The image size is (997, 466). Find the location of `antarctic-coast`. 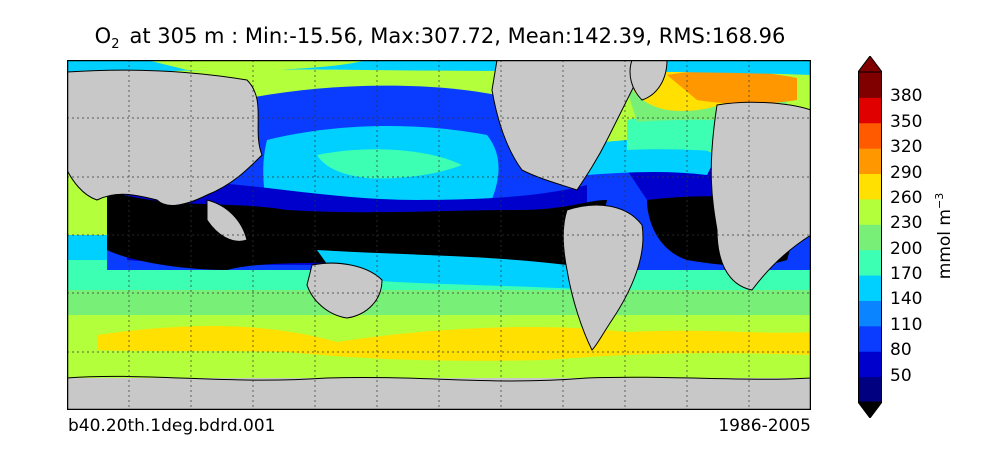

antarctic-coast is located at coordinates (439, 378).